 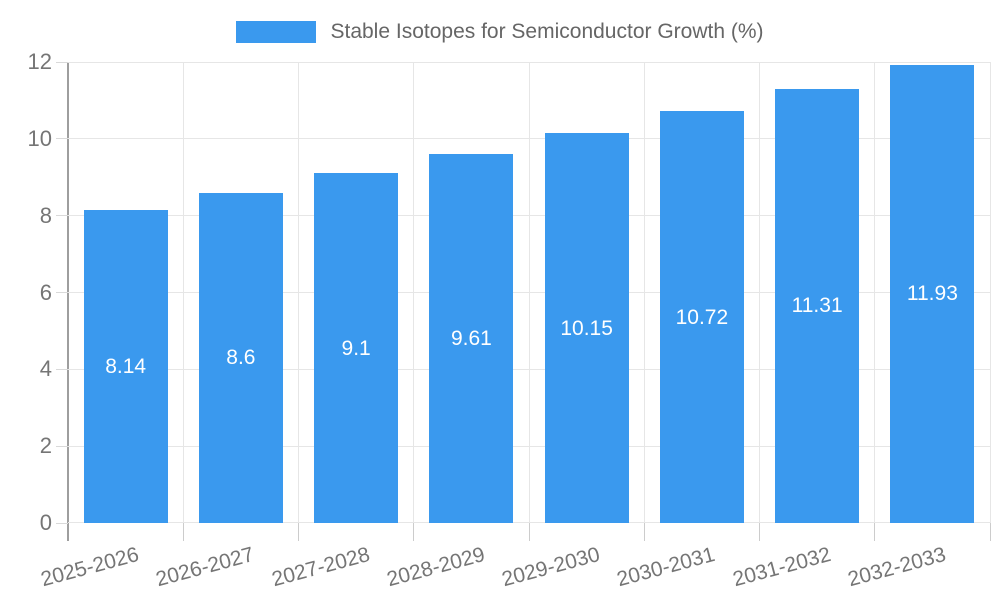 What do you see at coordinates (897, 567) in the screenshot?
I see `x-axis-tick-label: 2032-2033` at bounding box center [897, 567].